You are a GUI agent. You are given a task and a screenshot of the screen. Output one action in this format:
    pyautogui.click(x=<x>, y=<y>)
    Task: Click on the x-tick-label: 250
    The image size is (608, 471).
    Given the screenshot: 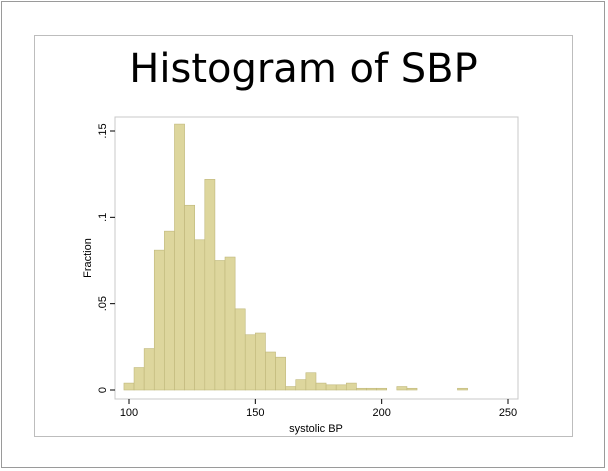 What is the action you would take?
    pyautogui.click(x=508, y=413)
    